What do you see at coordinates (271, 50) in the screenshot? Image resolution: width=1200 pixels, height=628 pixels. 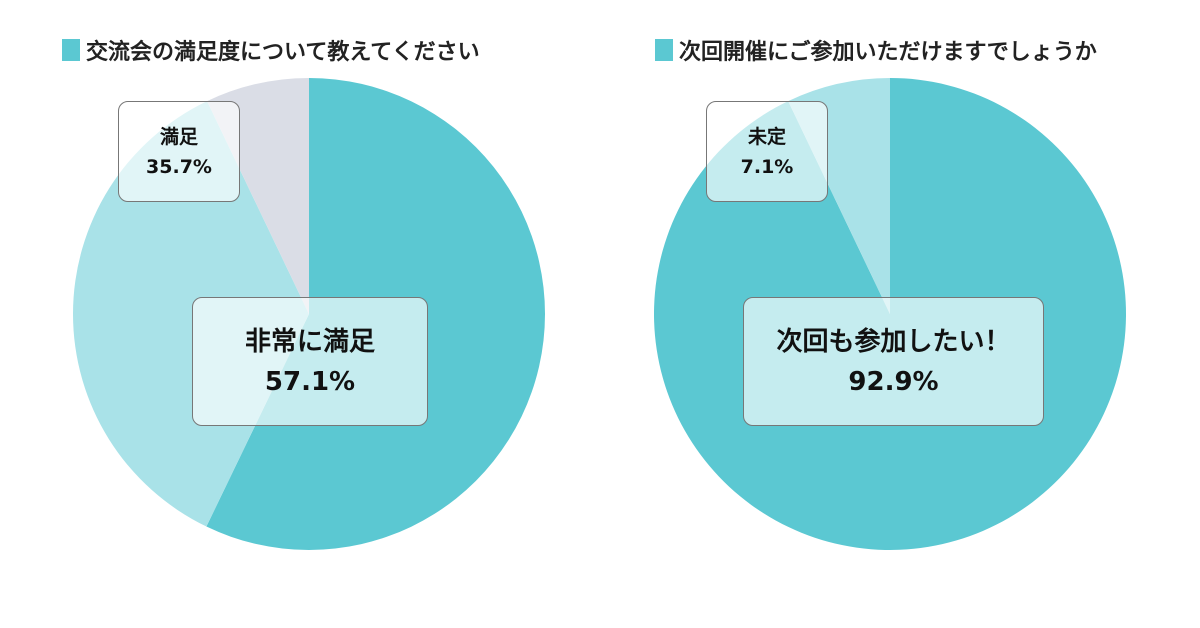 I see `chart-title-satisfaction: 交流会の満足度について教えてください` at bounding box center [271, 50].